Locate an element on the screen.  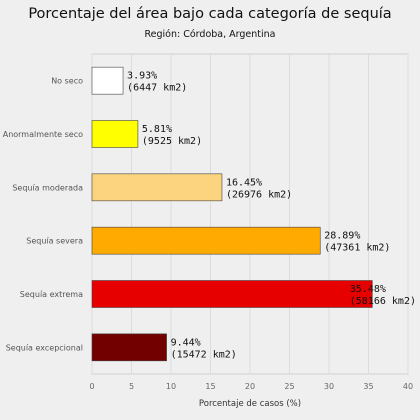
x-axis-label: Porcentaje de casos (%) is located at coordinates (250, 404).